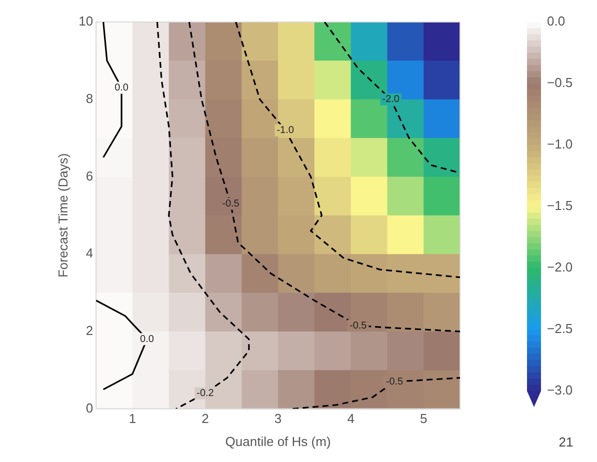 The height and width of the screenshot is (462, 597). I want to click on color-bar-label: 0.0, so click(556, 21).